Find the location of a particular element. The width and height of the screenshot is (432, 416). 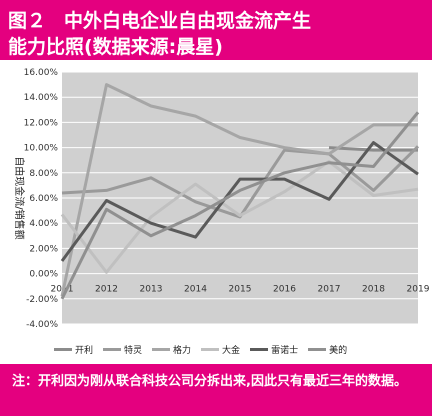

footer-note: 注：开利因为刚从联合科技公司分拆出来,因此只有最近三年的数据。 is located at coordinates (209, 381).